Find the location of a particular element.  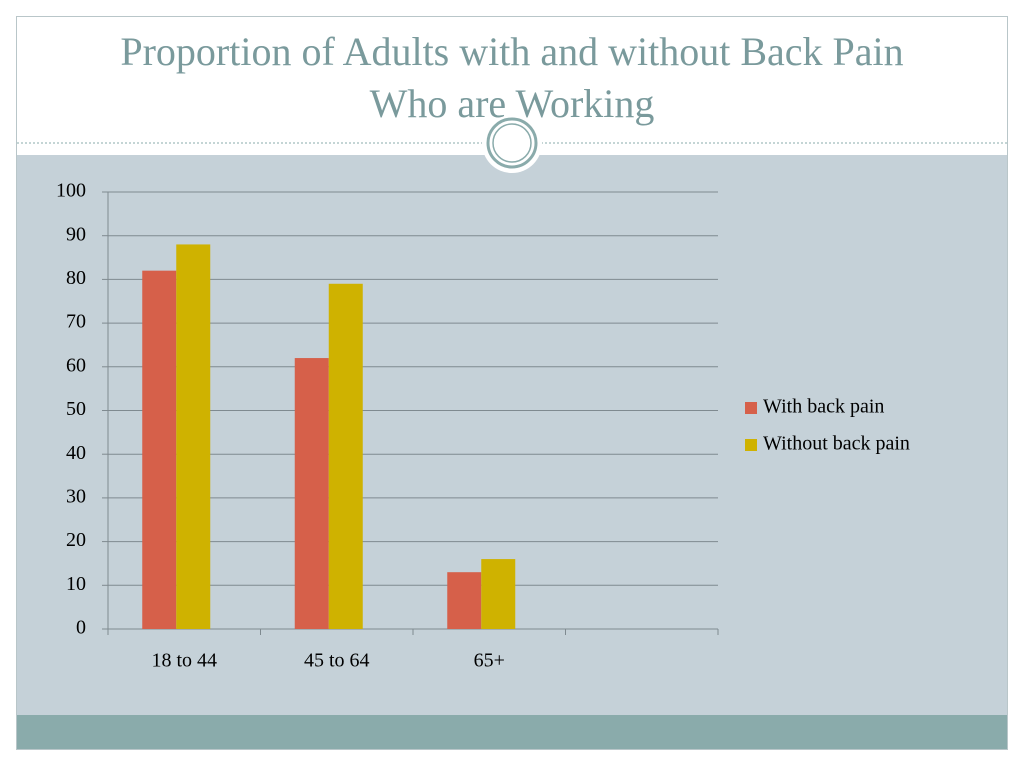

y-tick-label: 60 is located at coordinates (76, 365).